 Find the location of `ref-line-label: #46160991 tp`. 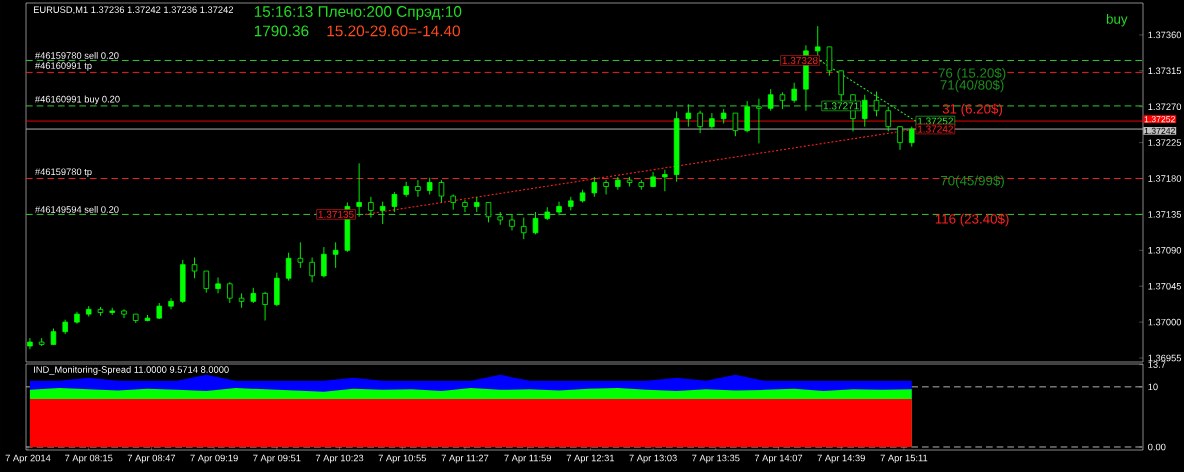

ref-line-label: #46160991 tp is located at coordinates (63, 66).